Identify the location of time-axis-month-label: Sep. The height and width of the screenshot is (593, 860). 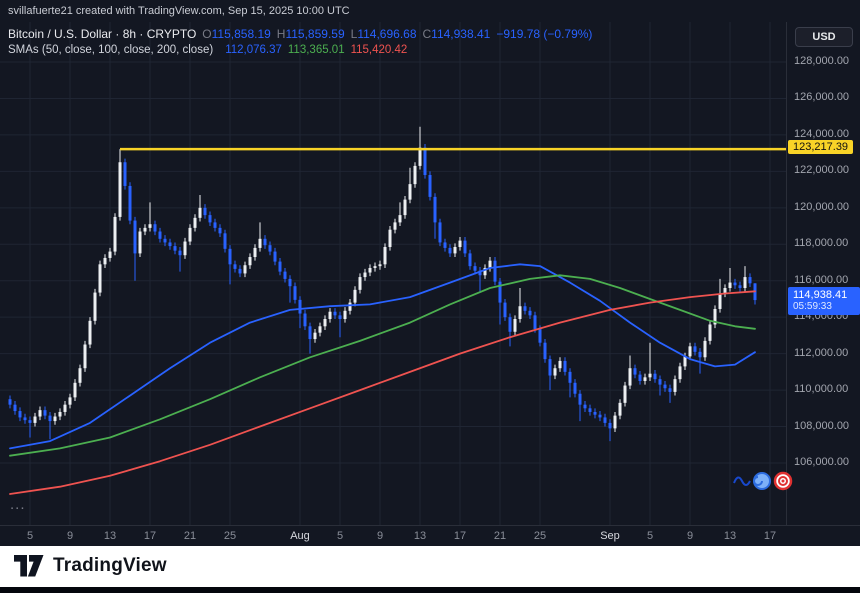
(610, 536).